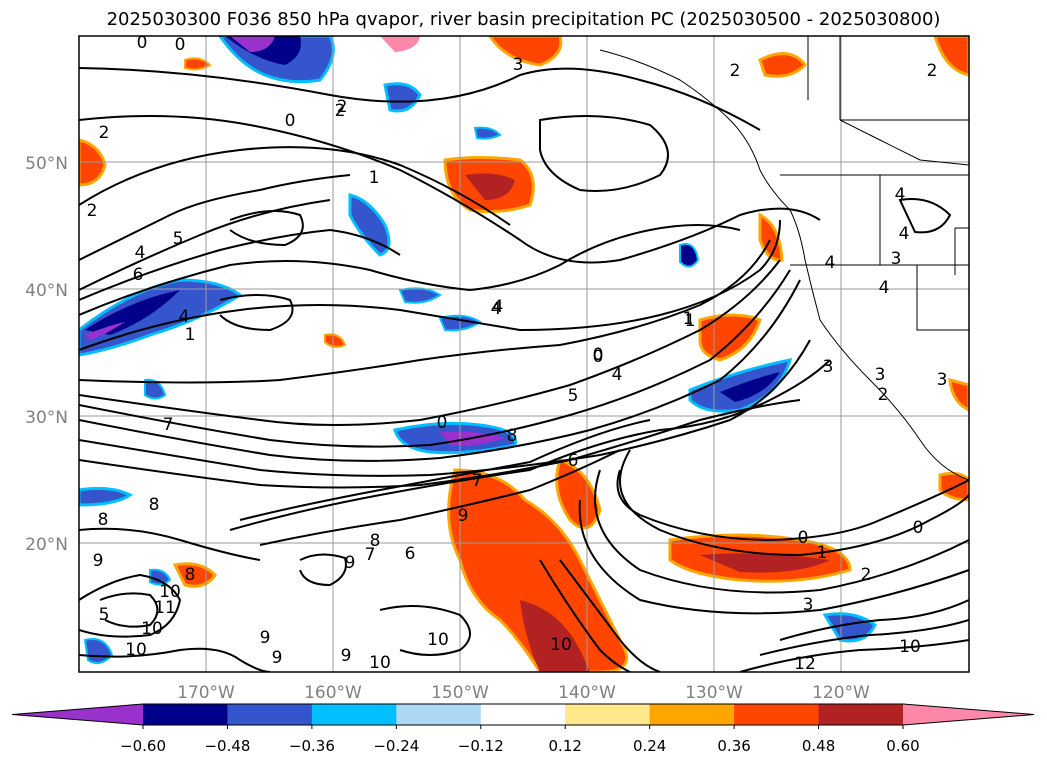 This screenshot has height=765, width=1047. What do you see at coordinates (888, 78) in the screenshot?
I see `province-border` at bounding box center [888, 78].